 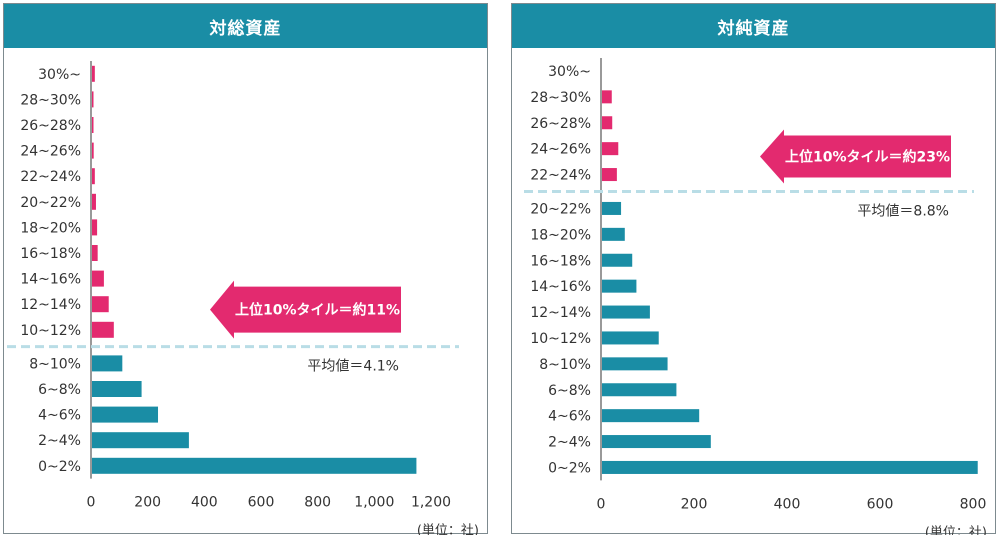 What do you see at coordinates (431, 503) in the screenshot?
I see `x-tick-label: 1,200` at bounding box center [431, 503].